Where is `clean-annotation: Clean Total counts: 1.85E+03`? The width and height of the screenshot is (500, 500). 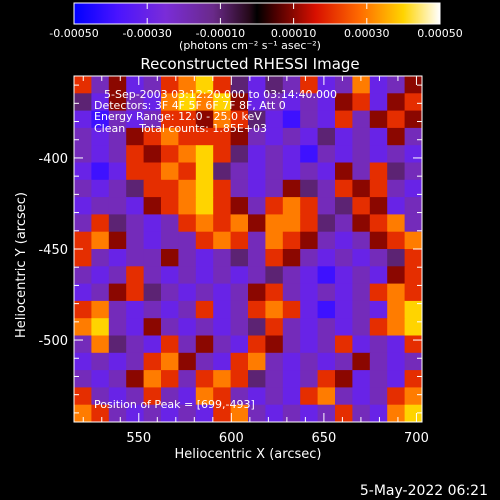 clean-annotation: Clean Total counts: 1.85E+03 is located at coordinates (180, 128).